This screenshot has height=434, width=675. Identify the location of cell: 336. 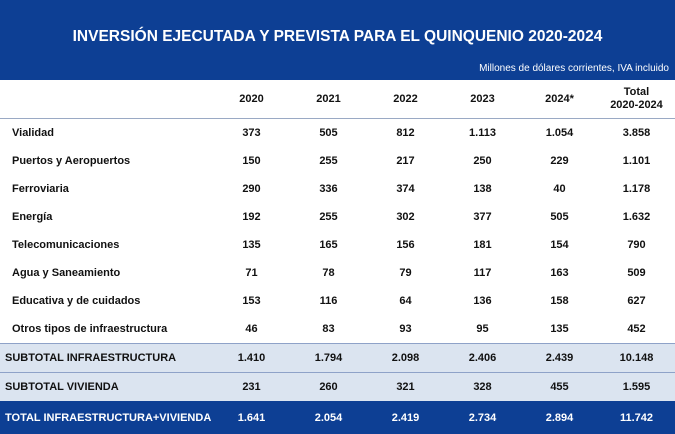
(328, 189).